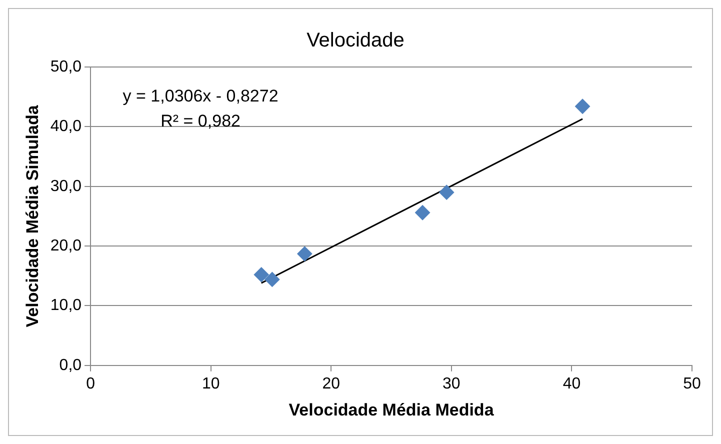 Image resolution: width=721 pixels, height=444 pixels. What do you see at coordinates (451, 383) in the screenshot?
I see `x-tick-label: 30` at bounding box center [451, 383].